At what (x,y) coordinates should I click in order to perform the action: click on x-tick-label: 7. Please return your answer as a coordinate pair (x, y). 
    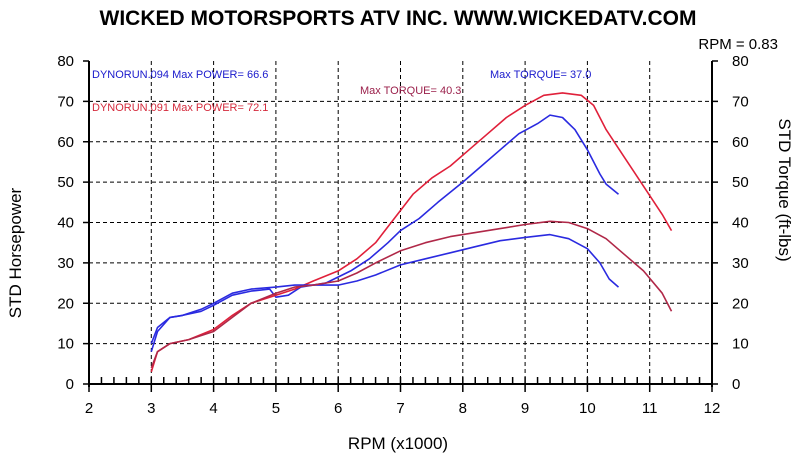
    Looking at the image, I should click on (400, 408).